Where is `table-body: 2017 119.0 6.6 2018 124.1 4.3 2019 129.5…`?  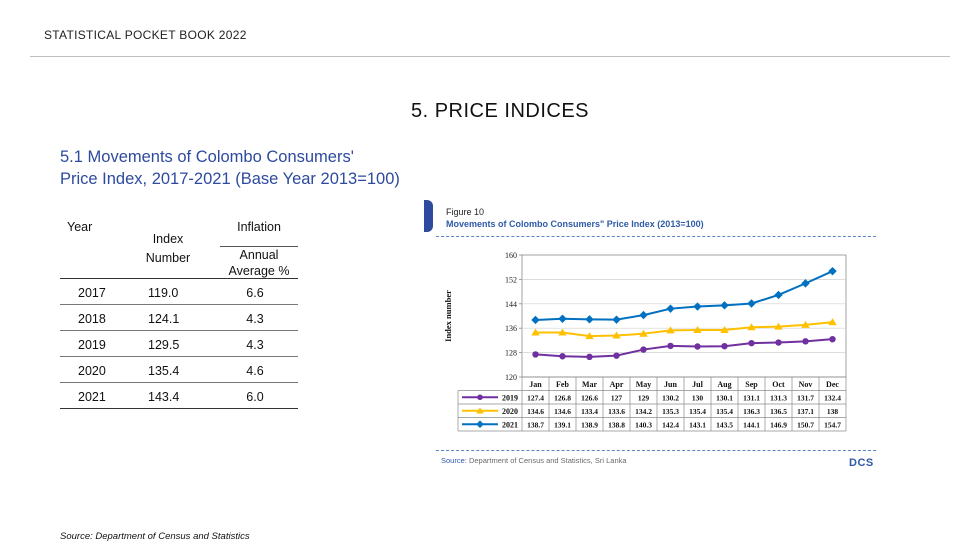 table-body: 2017 119.0 6.6 2018 124.1 4.3 2019 129.5… is located at coordinates (179, 343).